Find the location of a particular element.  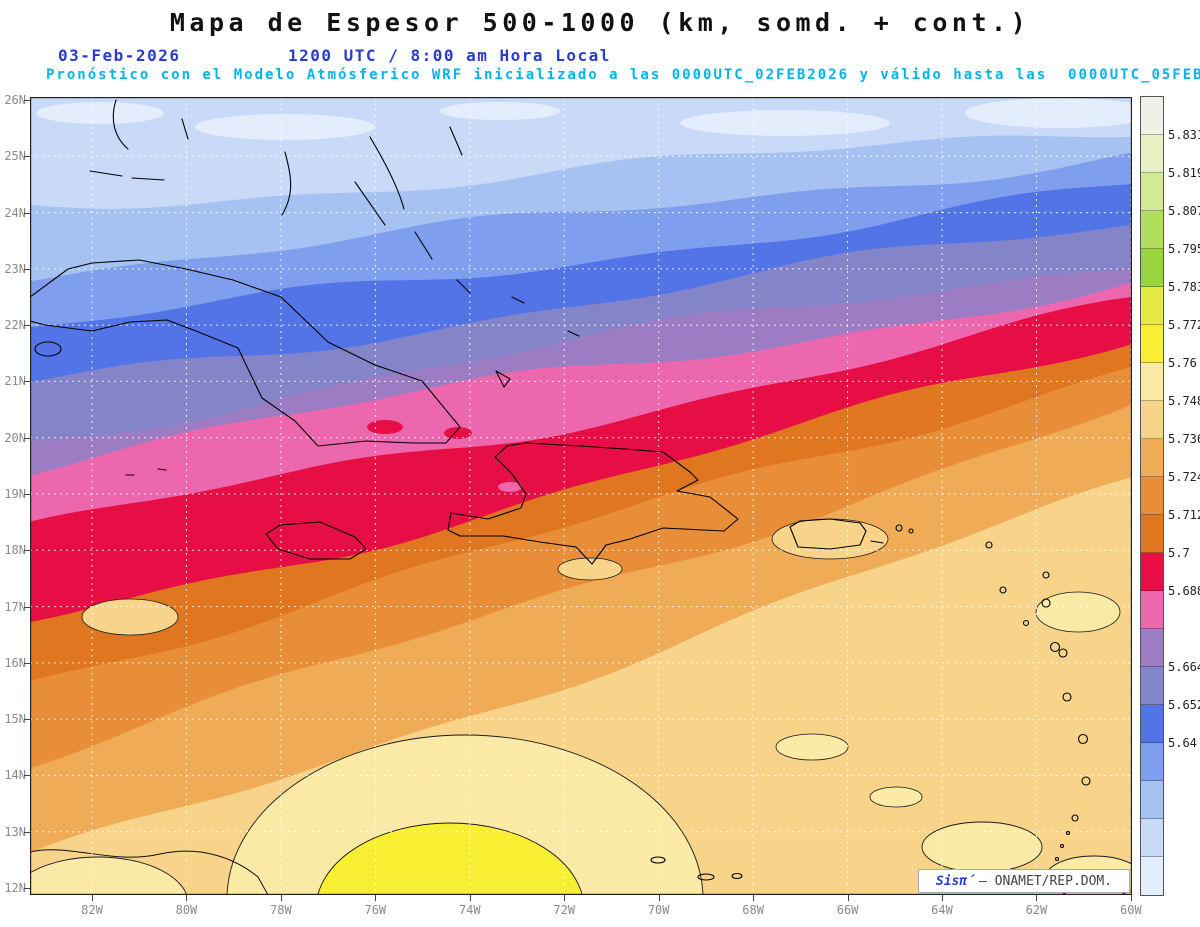

lat-label: 13N is located at coordinates (15, 831).